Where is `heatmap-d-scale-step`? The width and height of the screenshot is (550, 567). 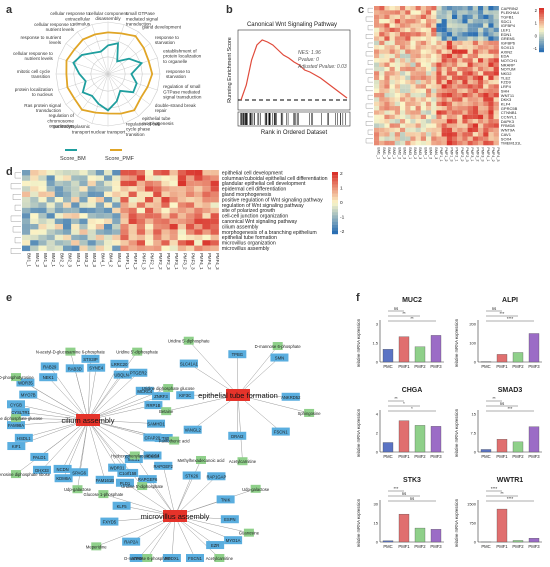 heatmap-d-scale-step is located at coordinates (335, 217).